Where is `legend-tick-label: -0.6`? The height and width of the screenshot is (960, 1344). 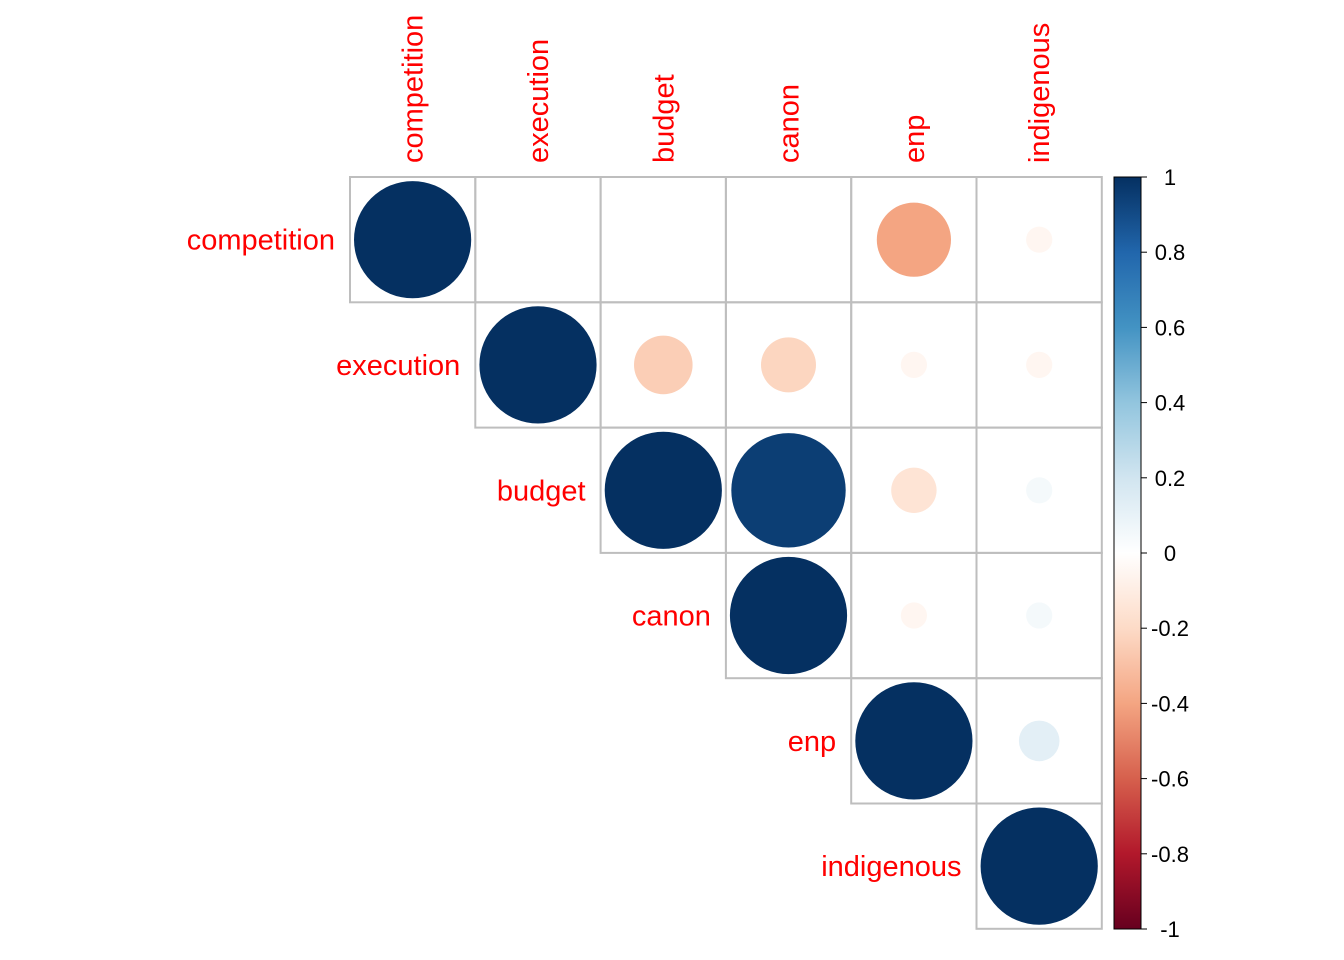 legend-tick-label: -0.6 is located at coordinates (1170, 779).